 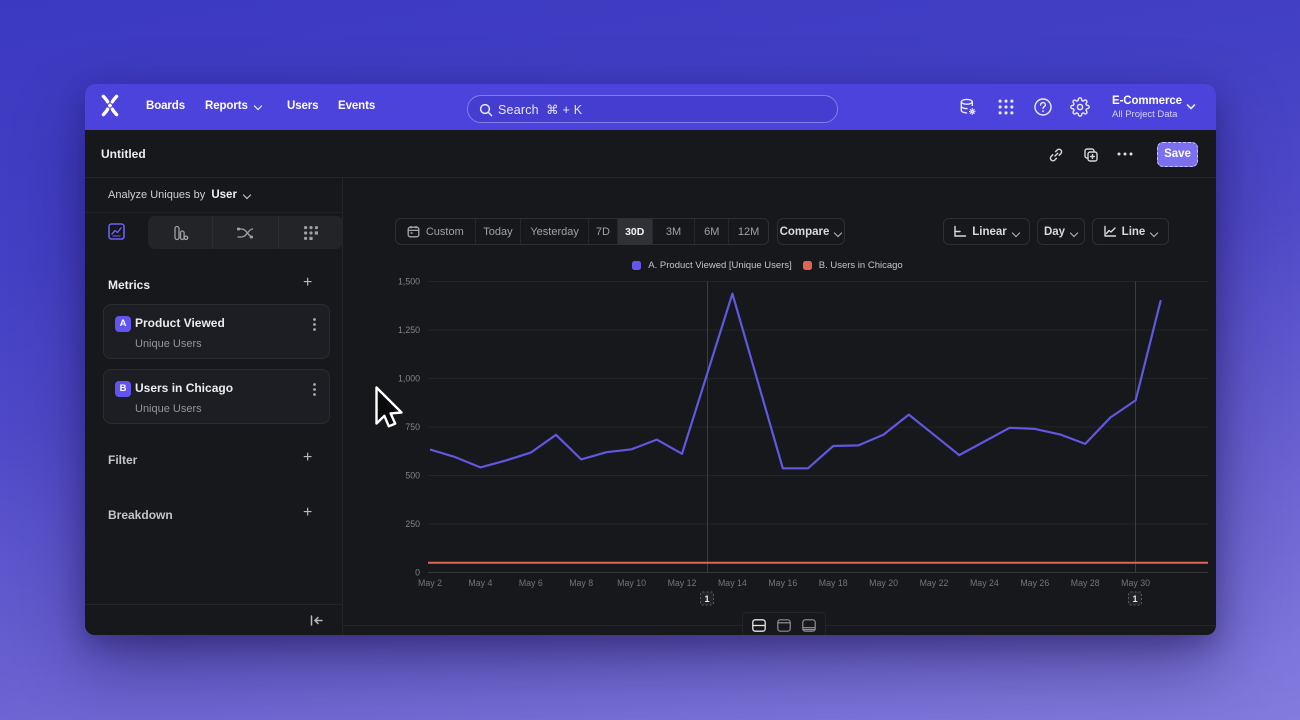 I want to click on svg-text: May 8, so click(x=581, y=583).